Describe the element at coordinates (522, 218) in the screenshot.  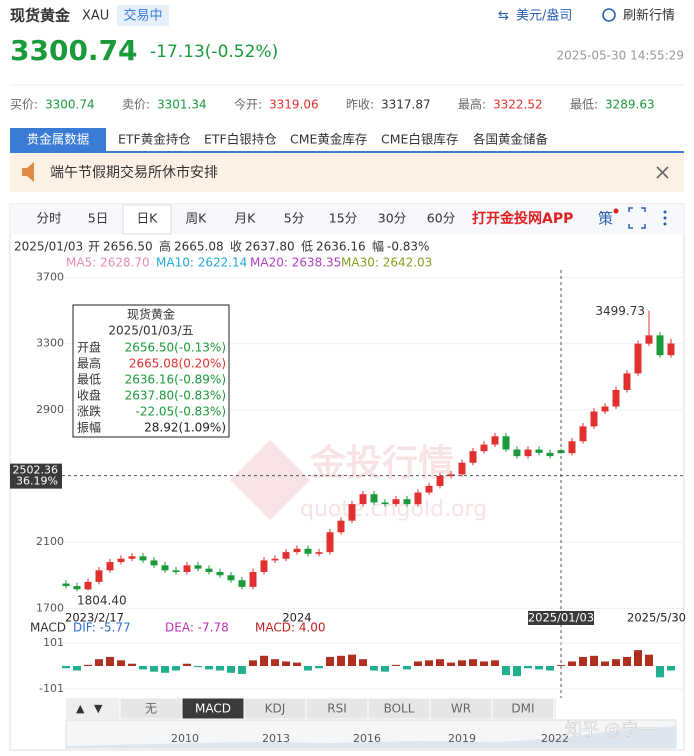
I see `app-link: 打开金投网APP` at that location.